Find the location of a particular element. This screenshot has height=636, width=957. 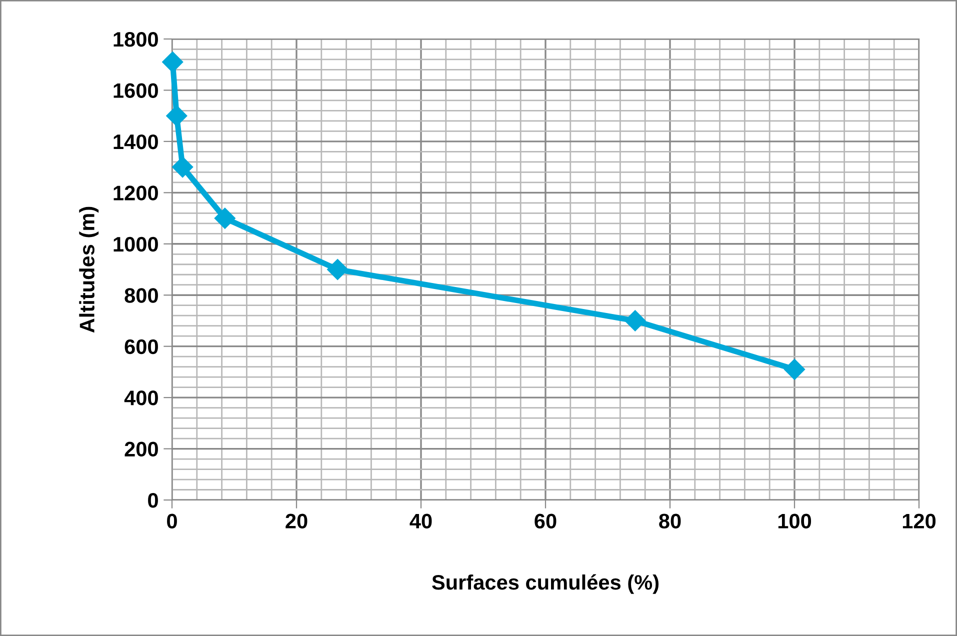

y-tick-label: 1400 is located at coordinates (136, 142).